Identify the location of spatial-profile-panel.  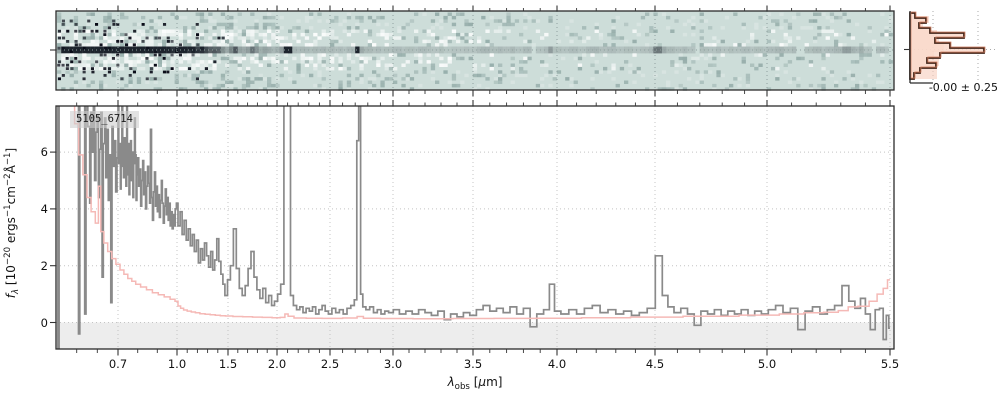
(950, 47).